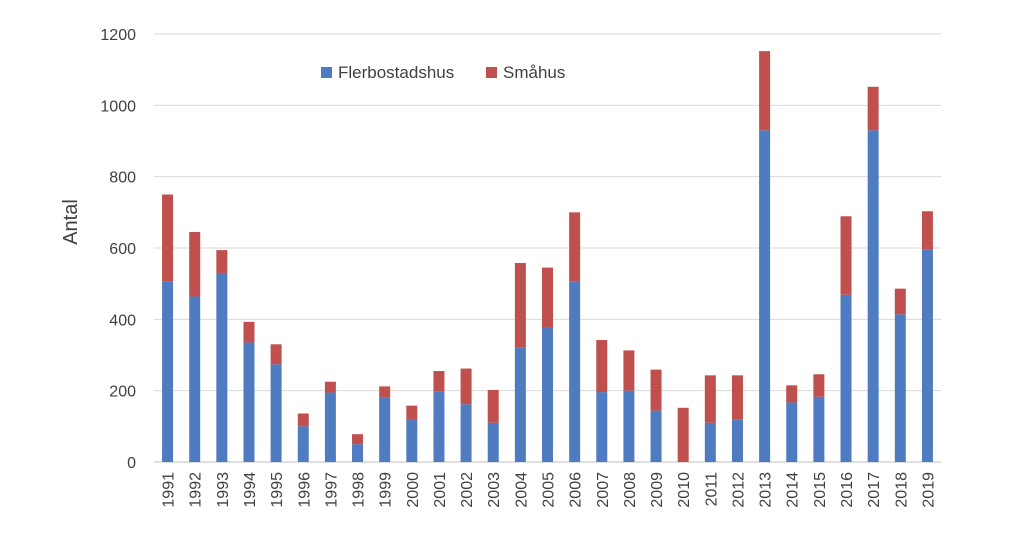 The width and height of the screenshot is (1024, 554). Describe the element at coordinates (575, 371) in the screenshot. I see `bar-flerbostadshus-2006` at that location.